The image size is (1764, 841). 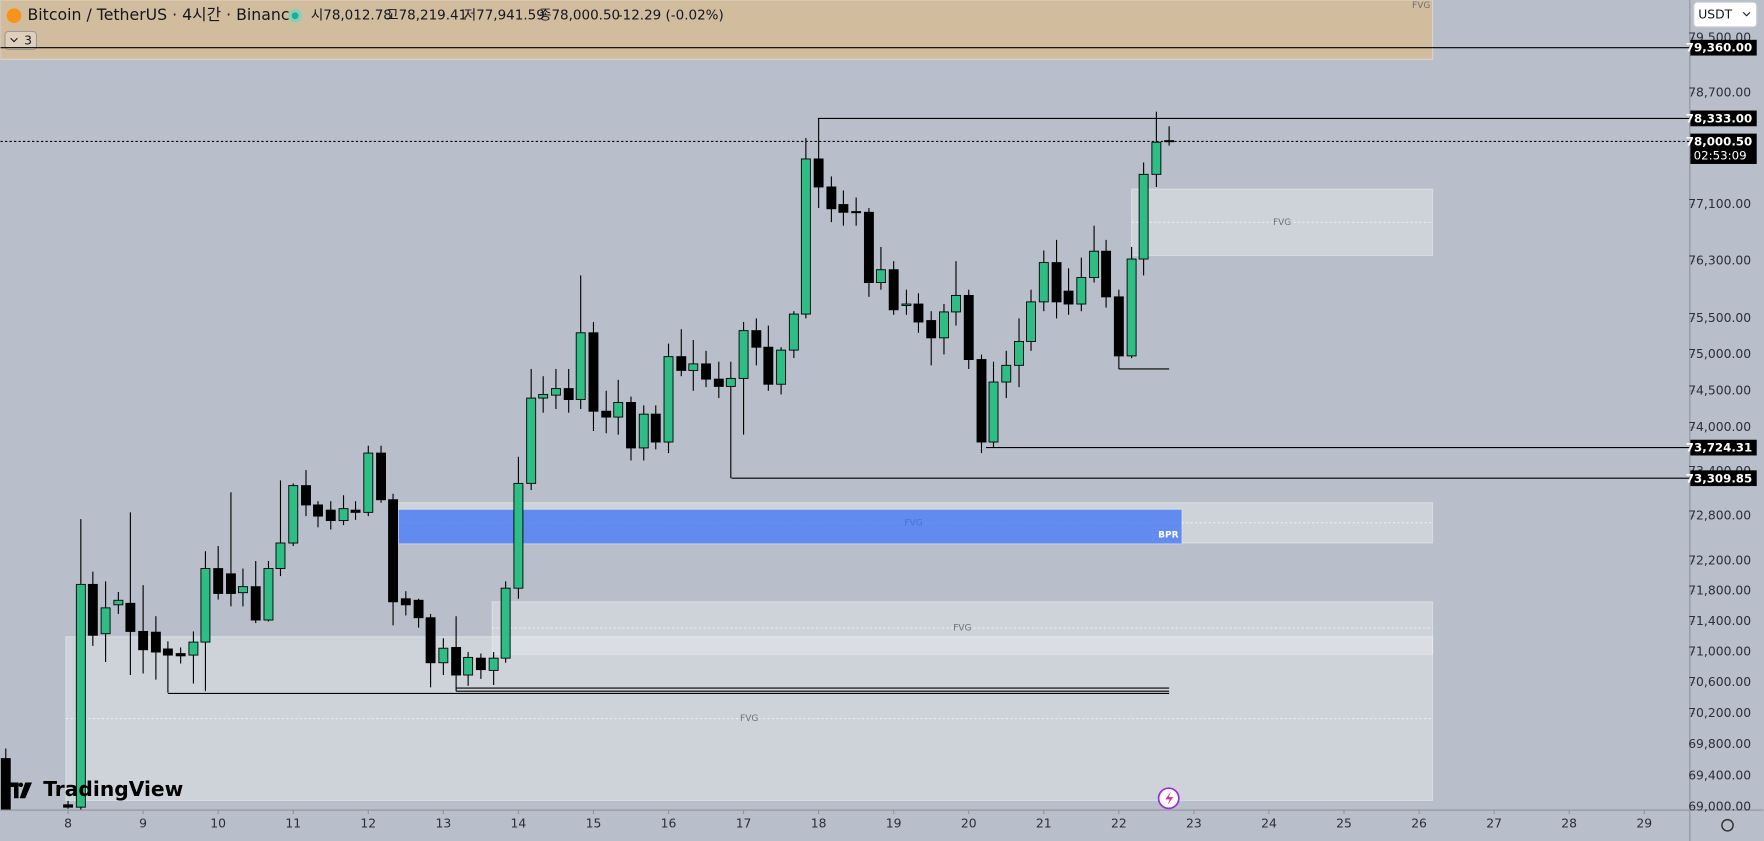 What do you see at coordinates (519, 824) in the screenshot?
I see `x-tick-label: 14` at bounding box center [519, 824].